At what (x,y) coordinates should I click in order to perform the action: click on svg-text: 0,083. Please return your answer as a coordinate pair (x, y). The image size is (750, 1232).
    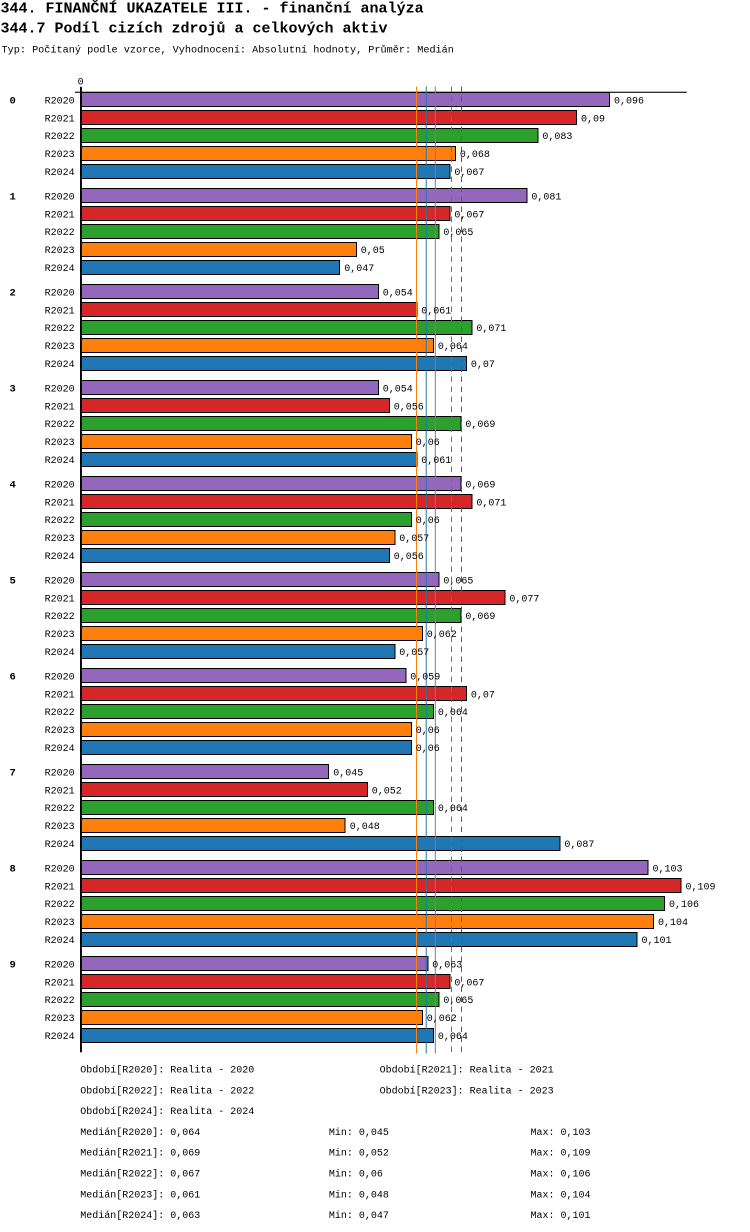
    Looking at the image, I should click on (557, 137).